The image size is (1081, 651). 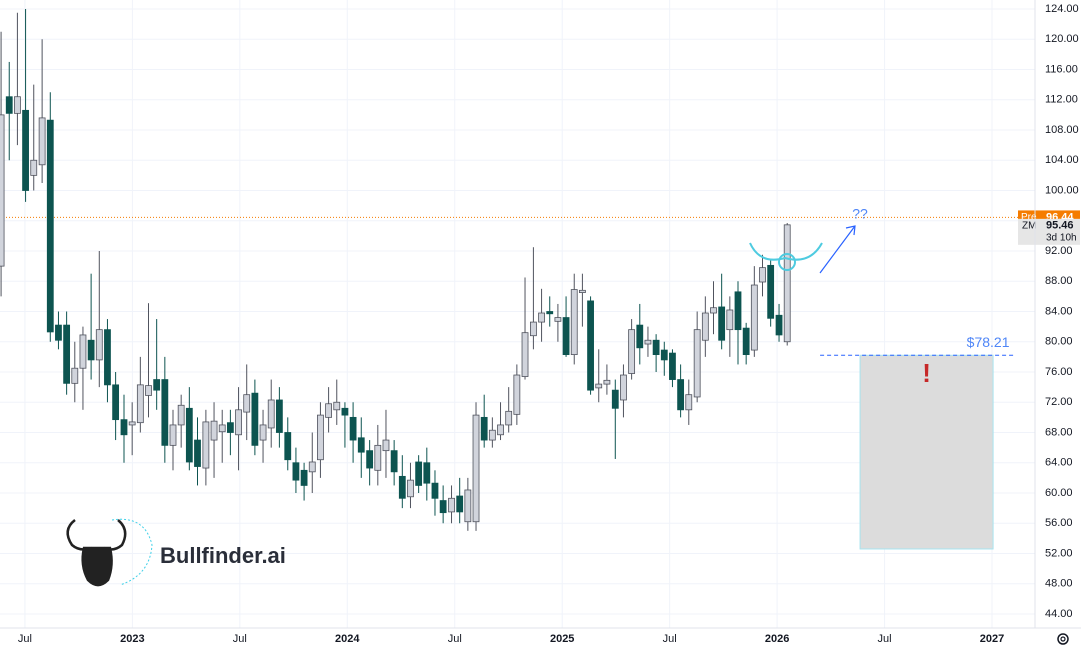 I want to click on y-tick-label: 84.00, so click(x=1059, y=311).